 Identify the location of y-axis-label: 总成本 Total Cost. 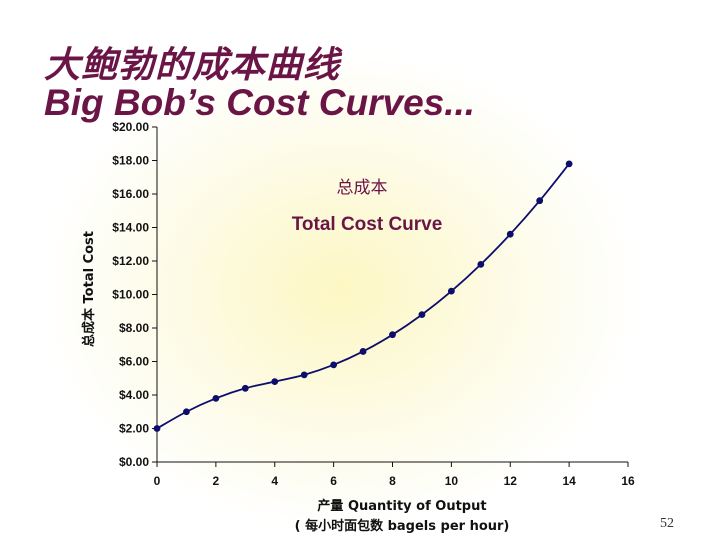
(89, 289).